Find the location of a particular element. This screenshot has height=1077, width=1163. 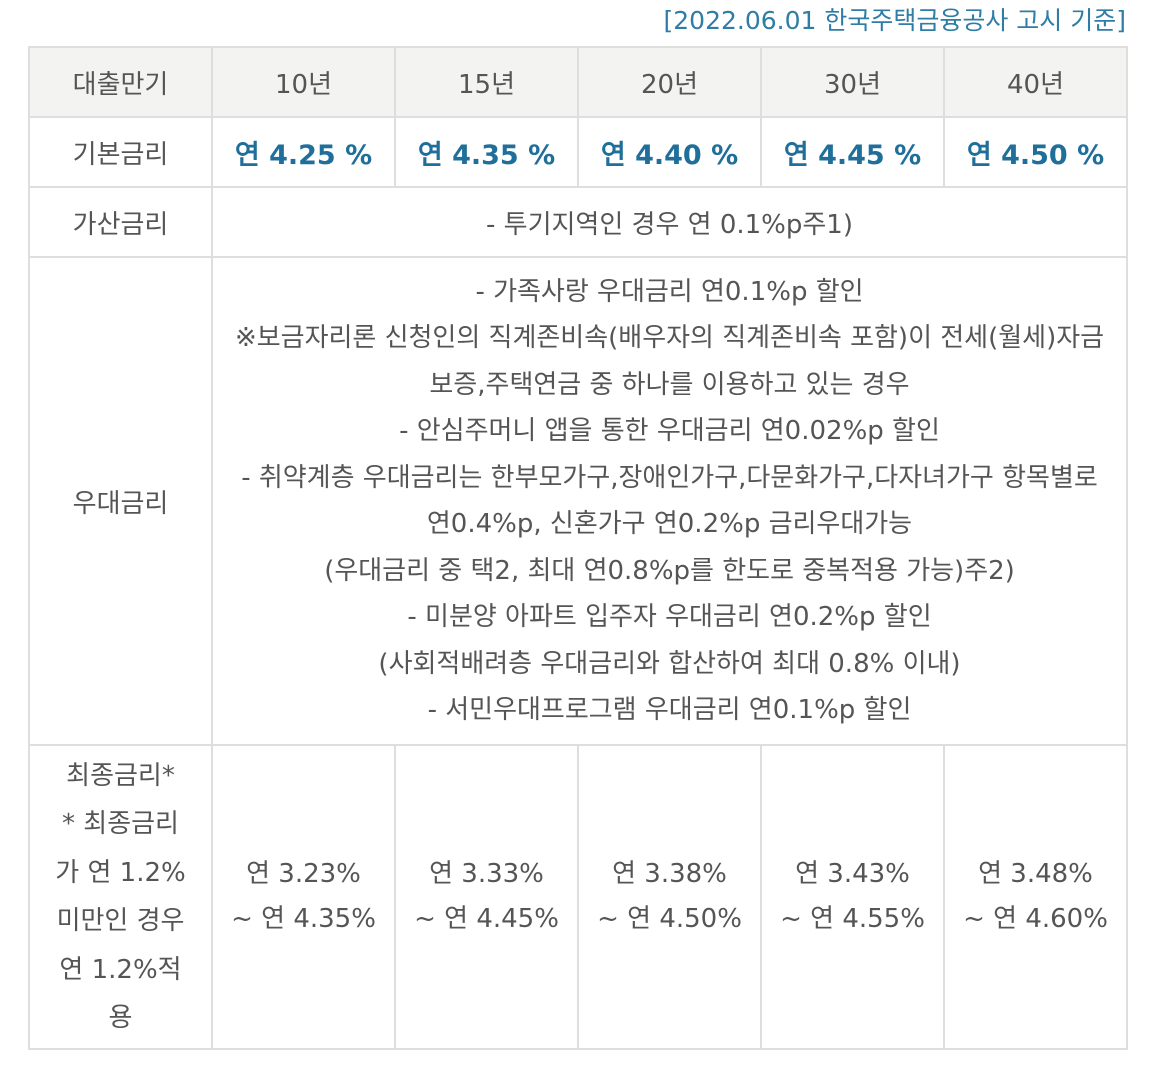

pref-line: - 서민우대프로그램 우대금리 연0.1%p 할인 is located at coordinates (669, 710).